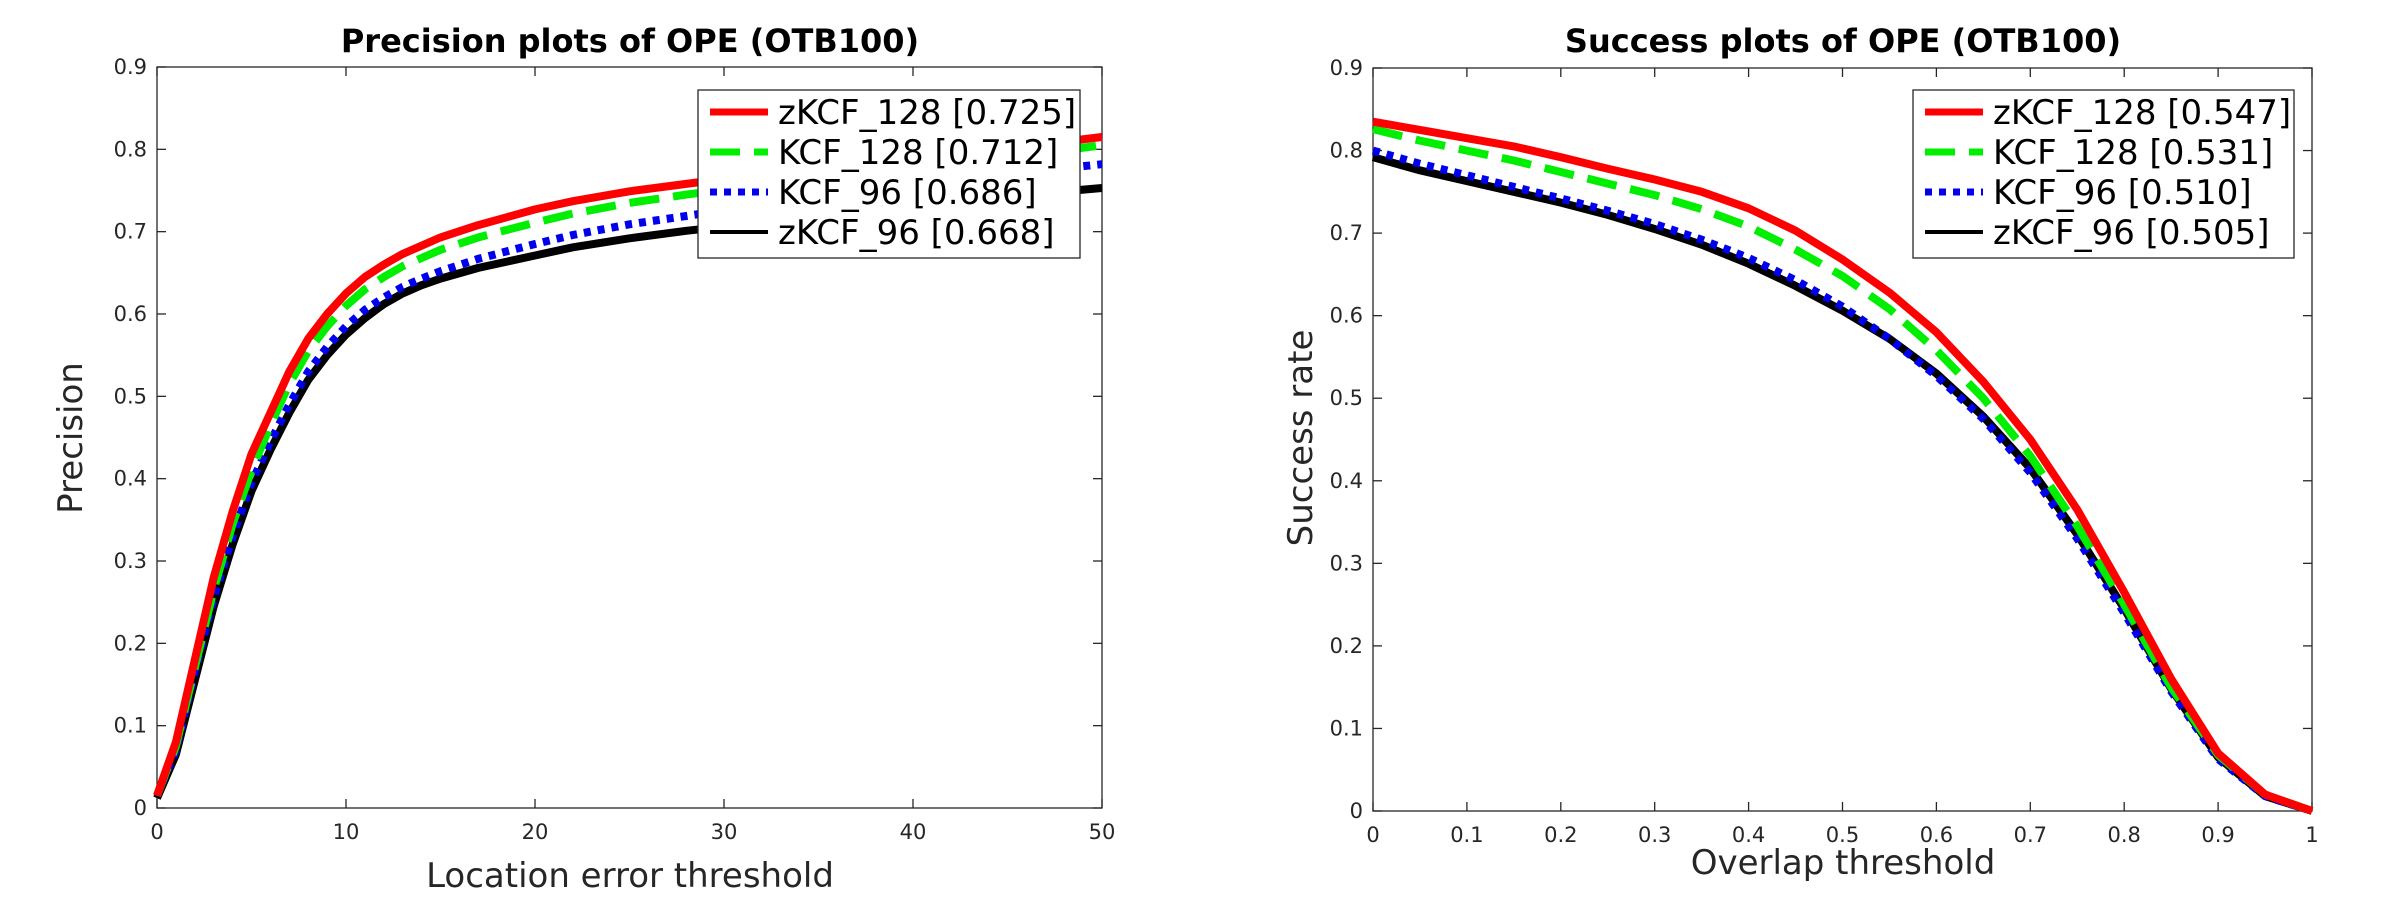 The height and width of the screenshot is (900, 2400). Describe the element at coordinates (724, 832) in the screenshot. I see `x-tick-label: 30` at that location.